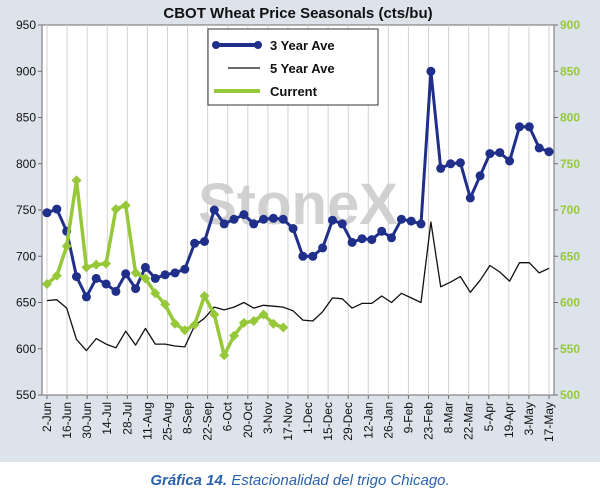 This screenshot has height=500, width=600. I want to click on left-tick-label: 600, so click(26, 349).